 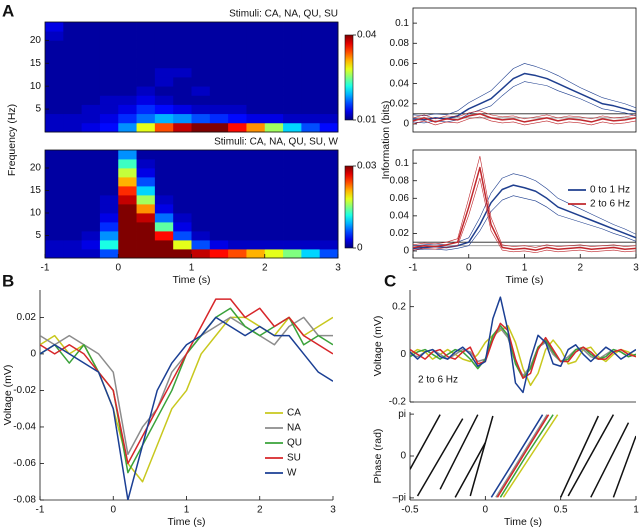 What do you see at coordinates (8, 395) in the screenshot?
I see `y-axis-label: Voltage (mV)` at bounding box center [8, 395].